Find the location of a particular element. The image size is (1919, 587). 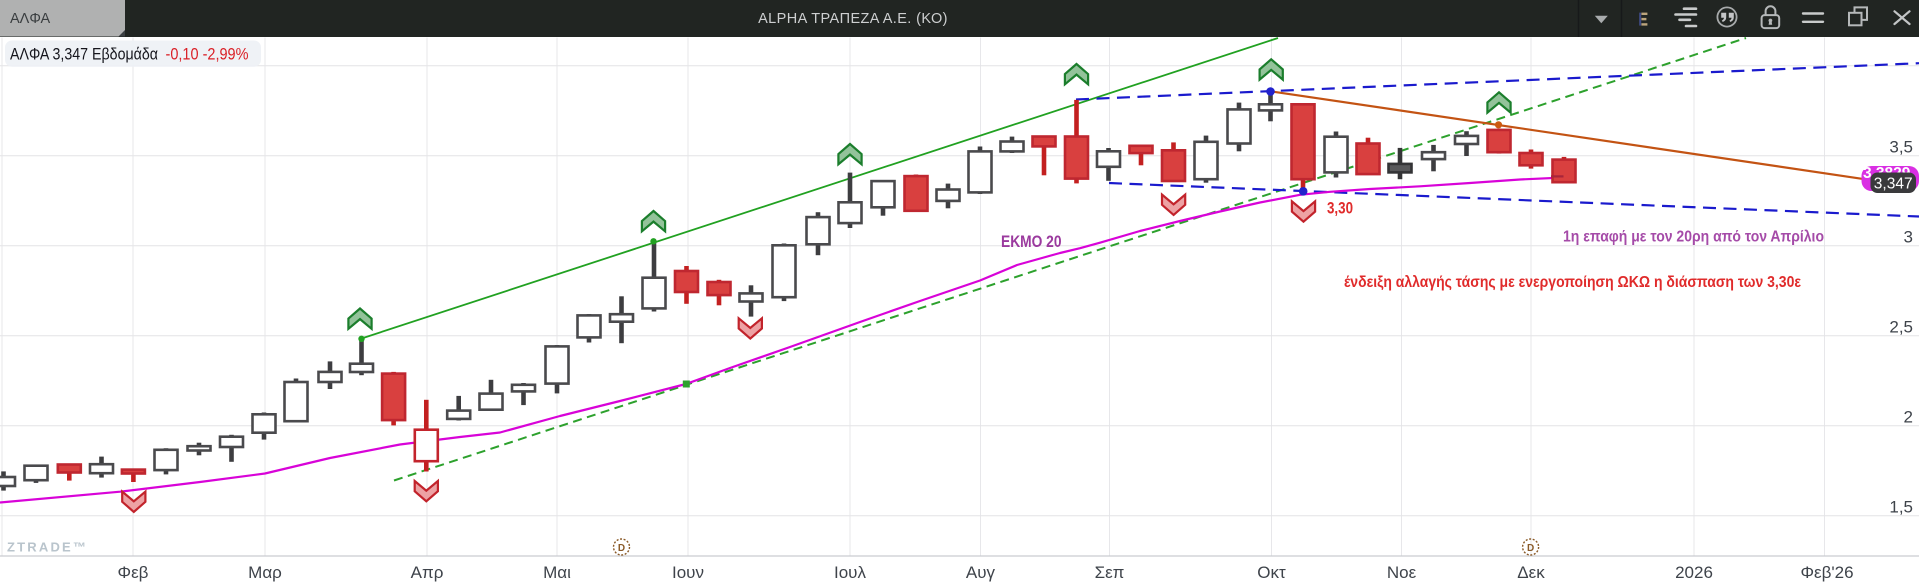

svg-text: 3 is located at coordinates (1908, 236).